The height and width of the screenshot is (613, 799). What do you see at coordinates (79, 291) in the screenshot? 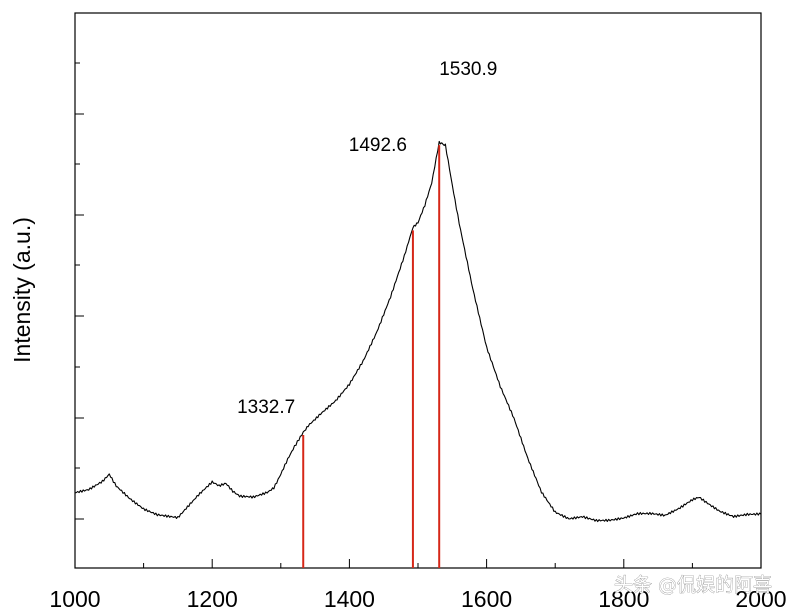
I see `y-axis-ticks` at bounding box center [79, 291].